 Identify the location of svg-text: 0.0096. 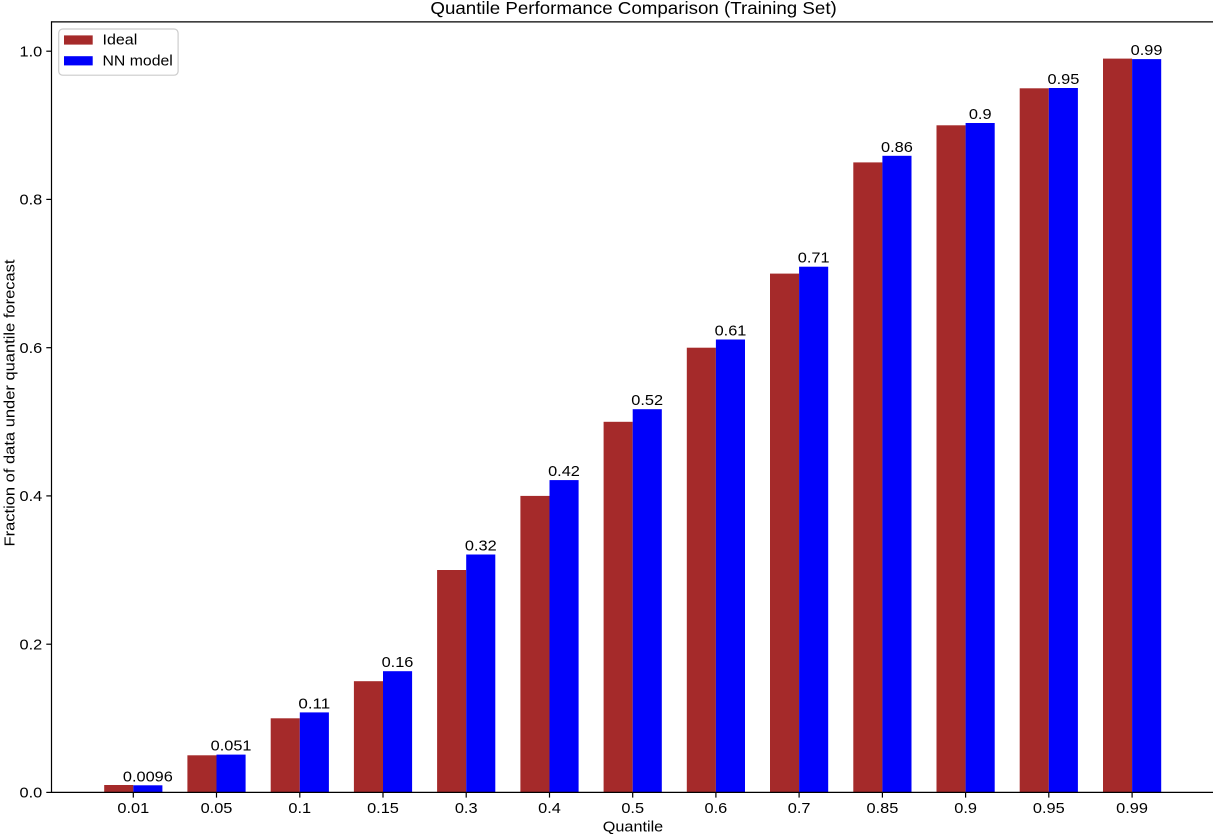
(148, 776).